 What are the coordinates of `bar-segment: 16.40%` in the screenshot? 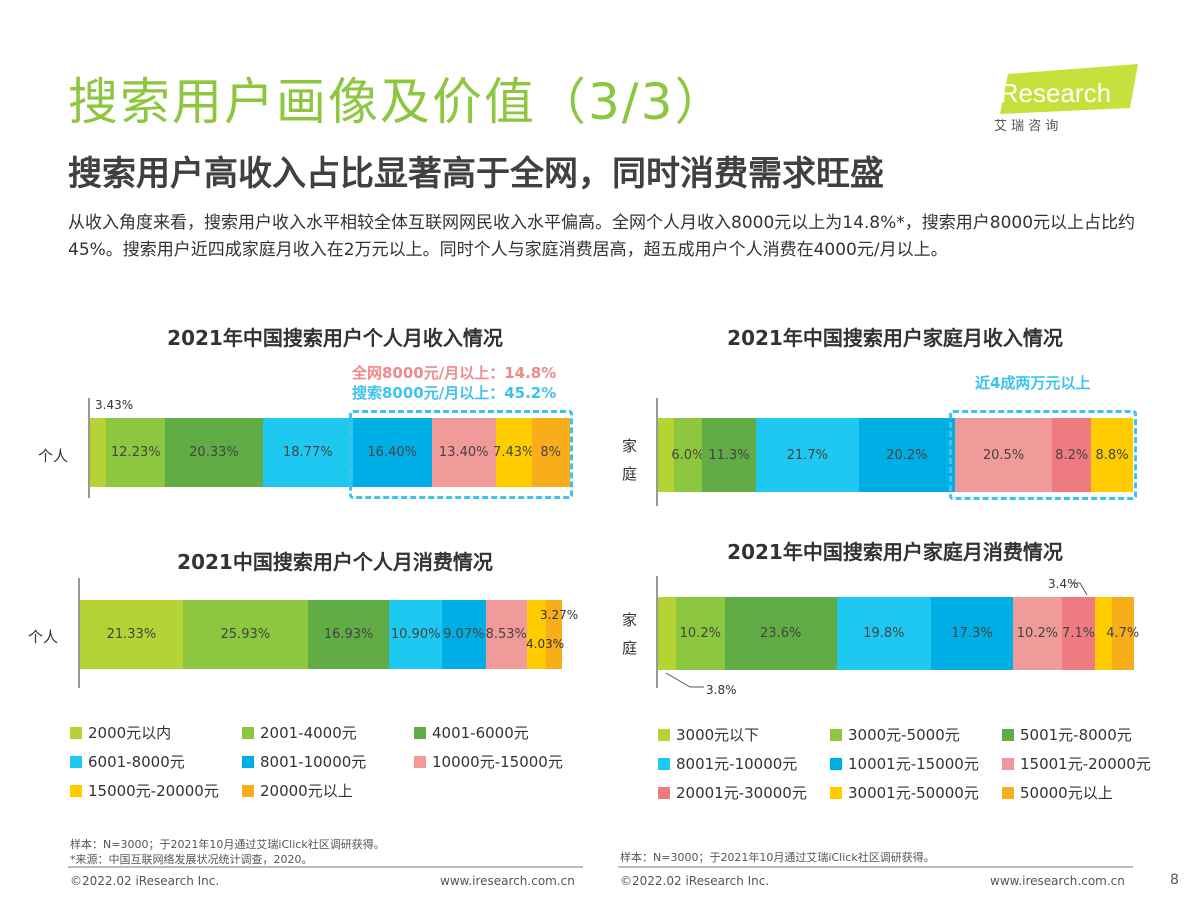 It's located at (392, 452).